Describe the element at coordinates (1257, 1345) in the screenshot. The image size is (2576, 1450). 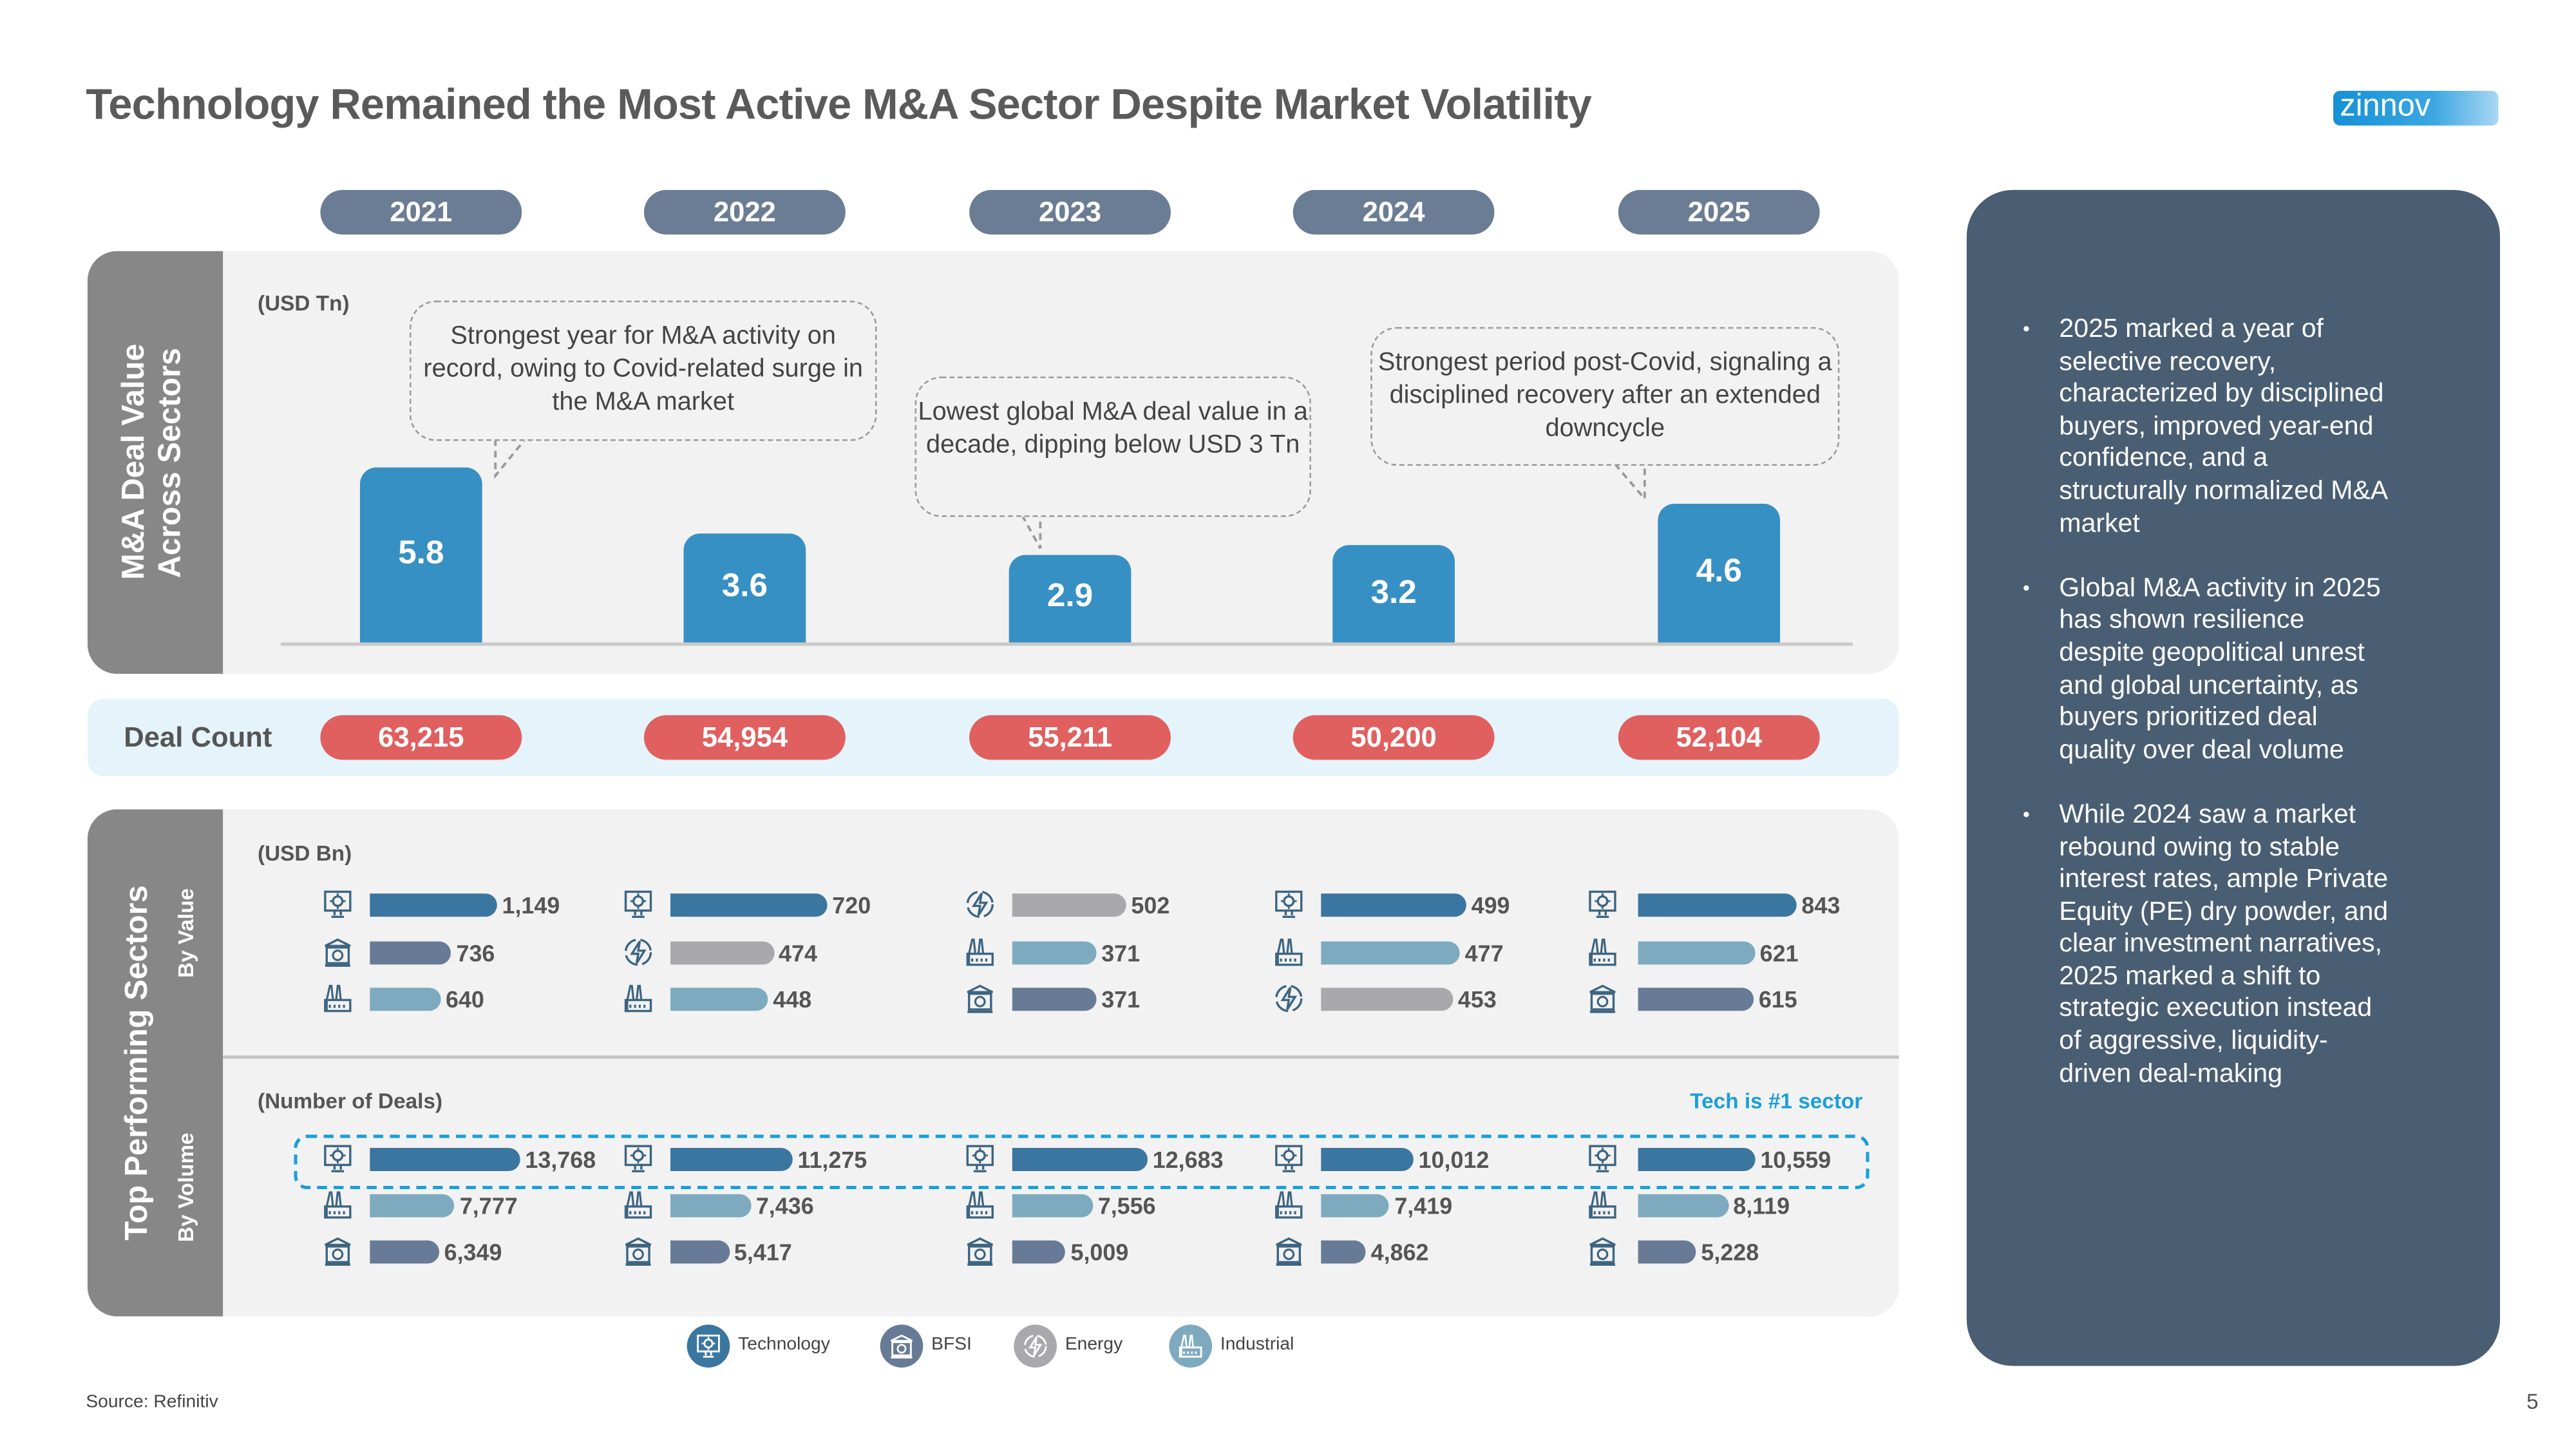
I see `legend-label-industrial: Industrial` at that location.